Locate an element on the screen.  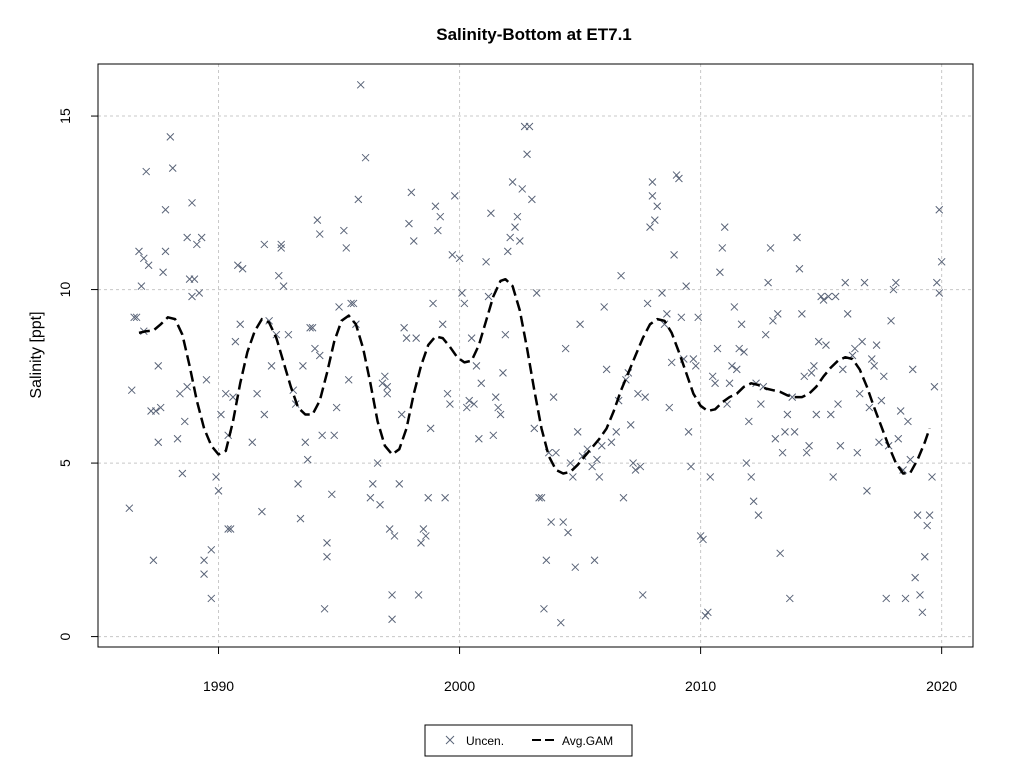
legend-box is located at coordinates (528, 740).